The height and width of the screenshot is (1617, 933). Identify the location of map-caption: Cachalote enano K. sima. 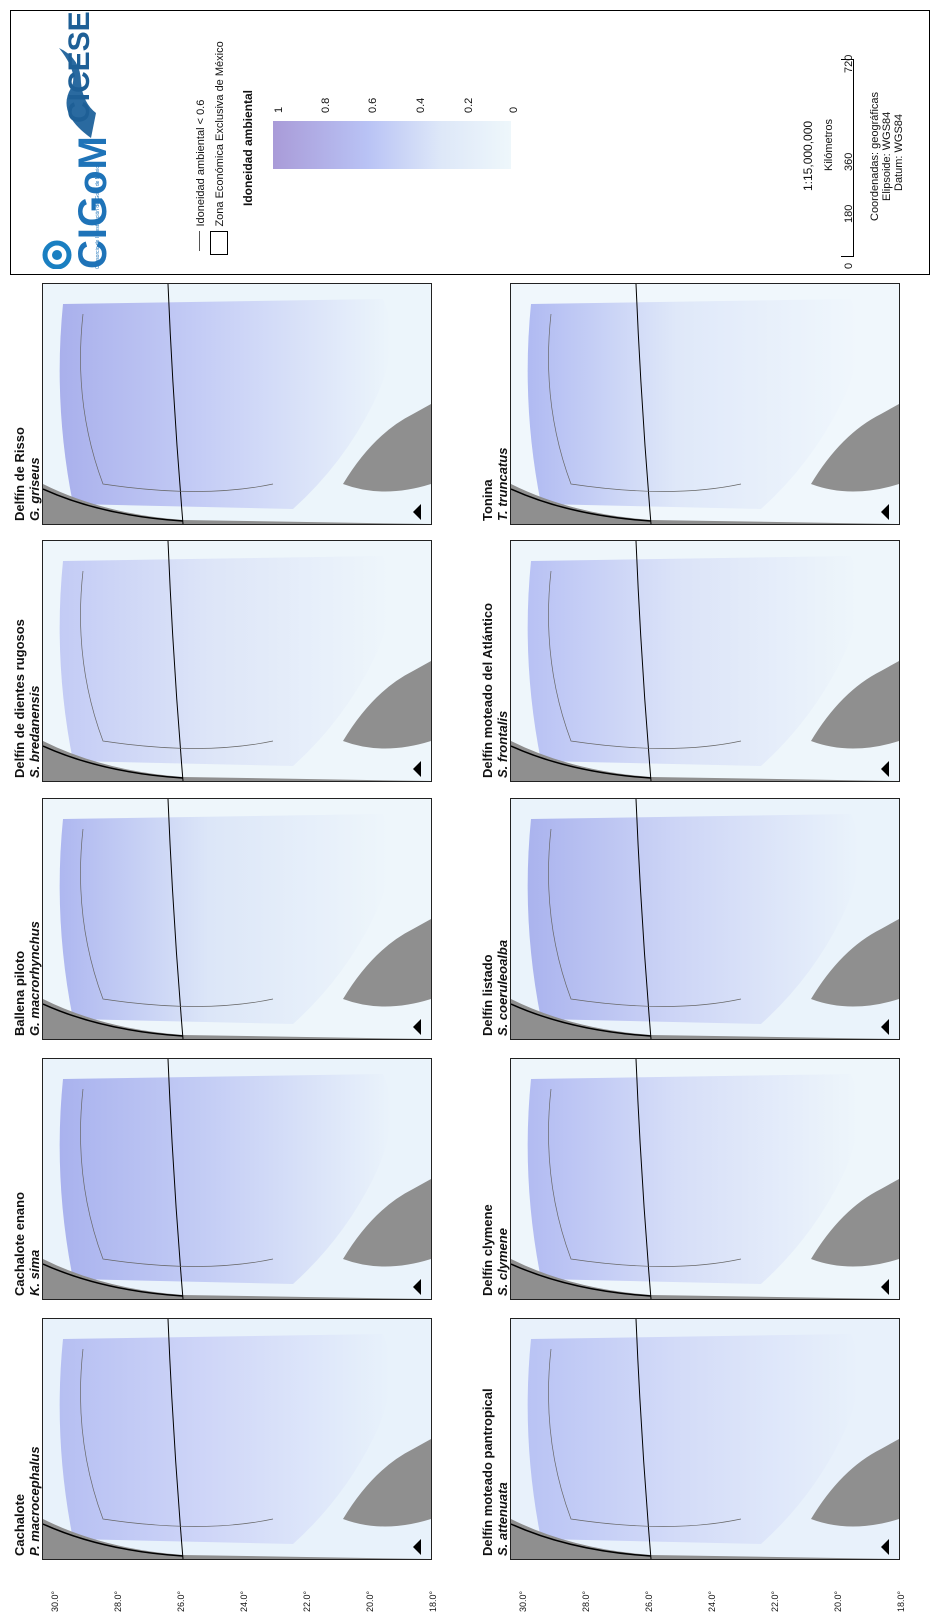
(27, 1244).